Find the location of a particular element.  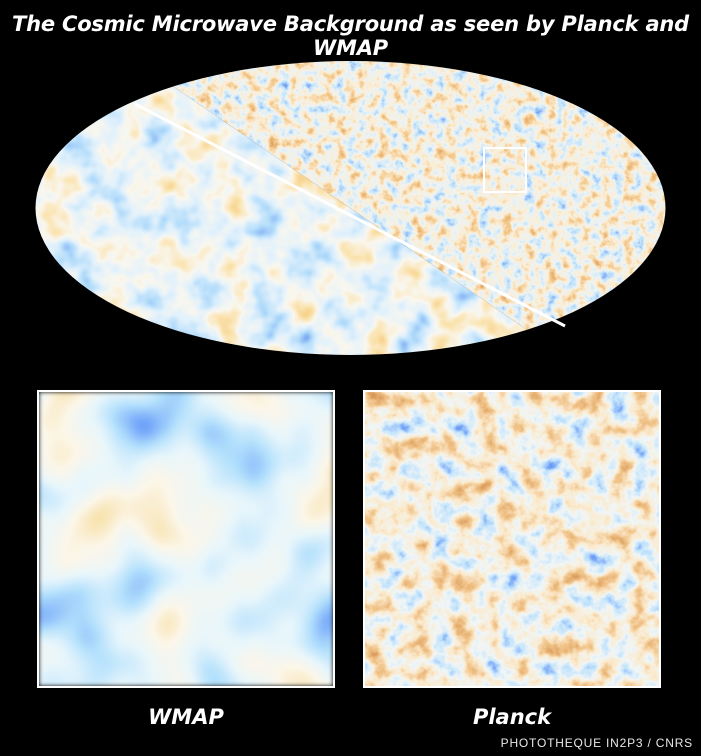

zoom-region-box is located at coordinates (505, 170).